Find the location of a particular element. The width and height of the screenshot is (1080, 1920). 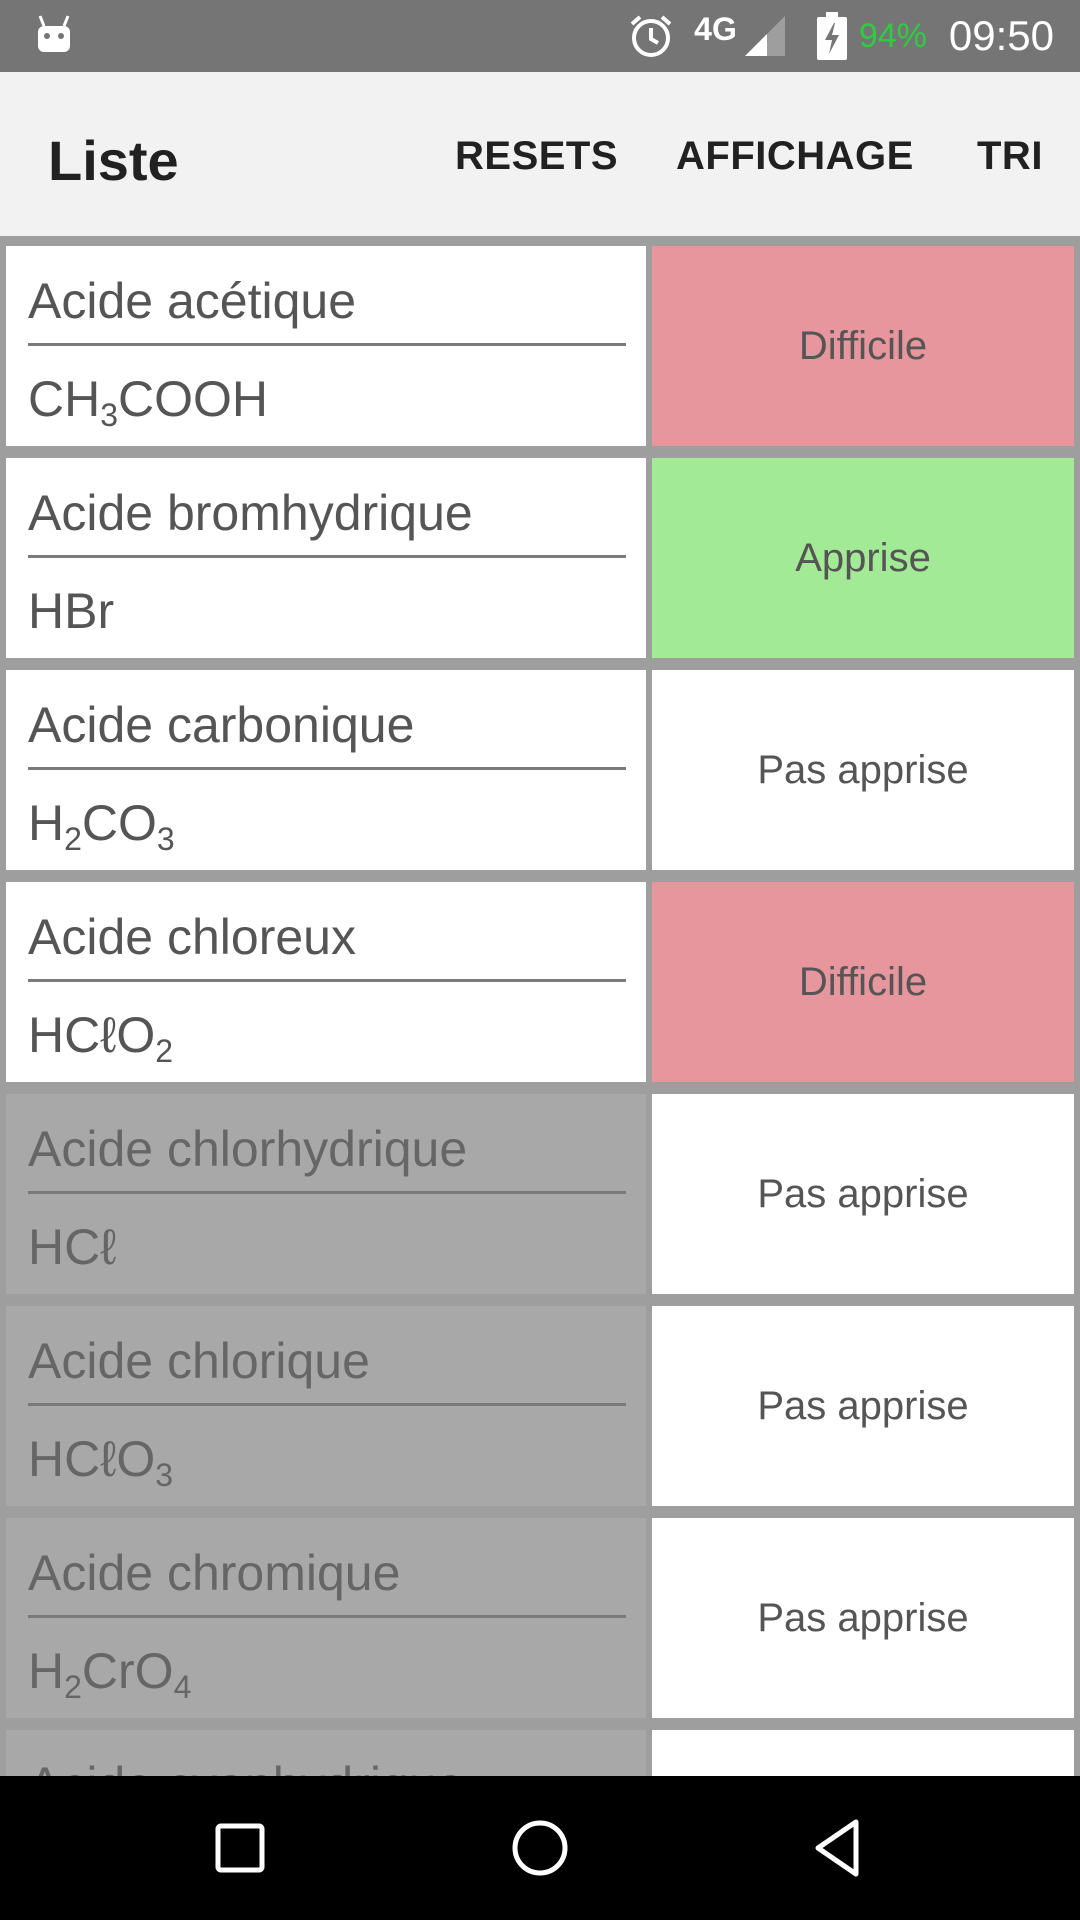

acid-name-cell: Acide acétique CH3COOH is located at coordinates (326, 346).